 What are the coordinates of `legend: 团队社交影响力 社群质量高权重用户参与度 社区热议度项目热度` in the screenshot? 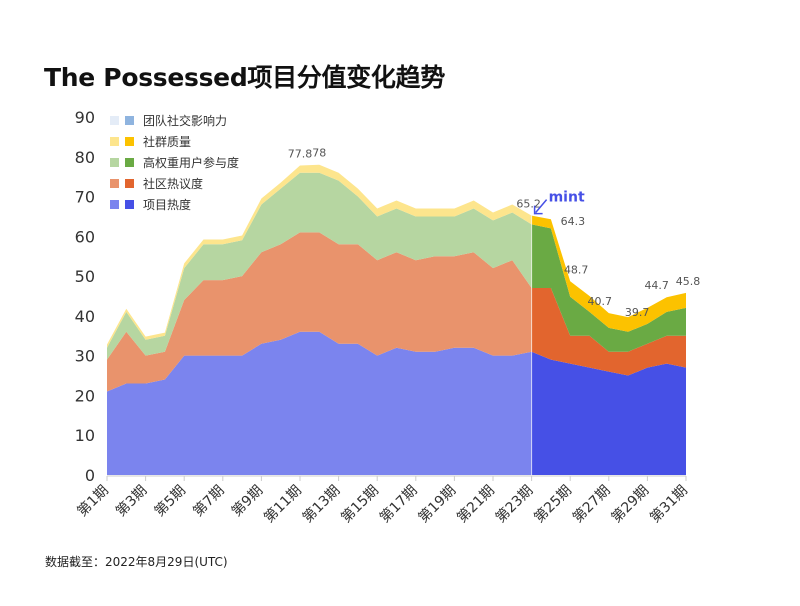 It's located at (174, 162).